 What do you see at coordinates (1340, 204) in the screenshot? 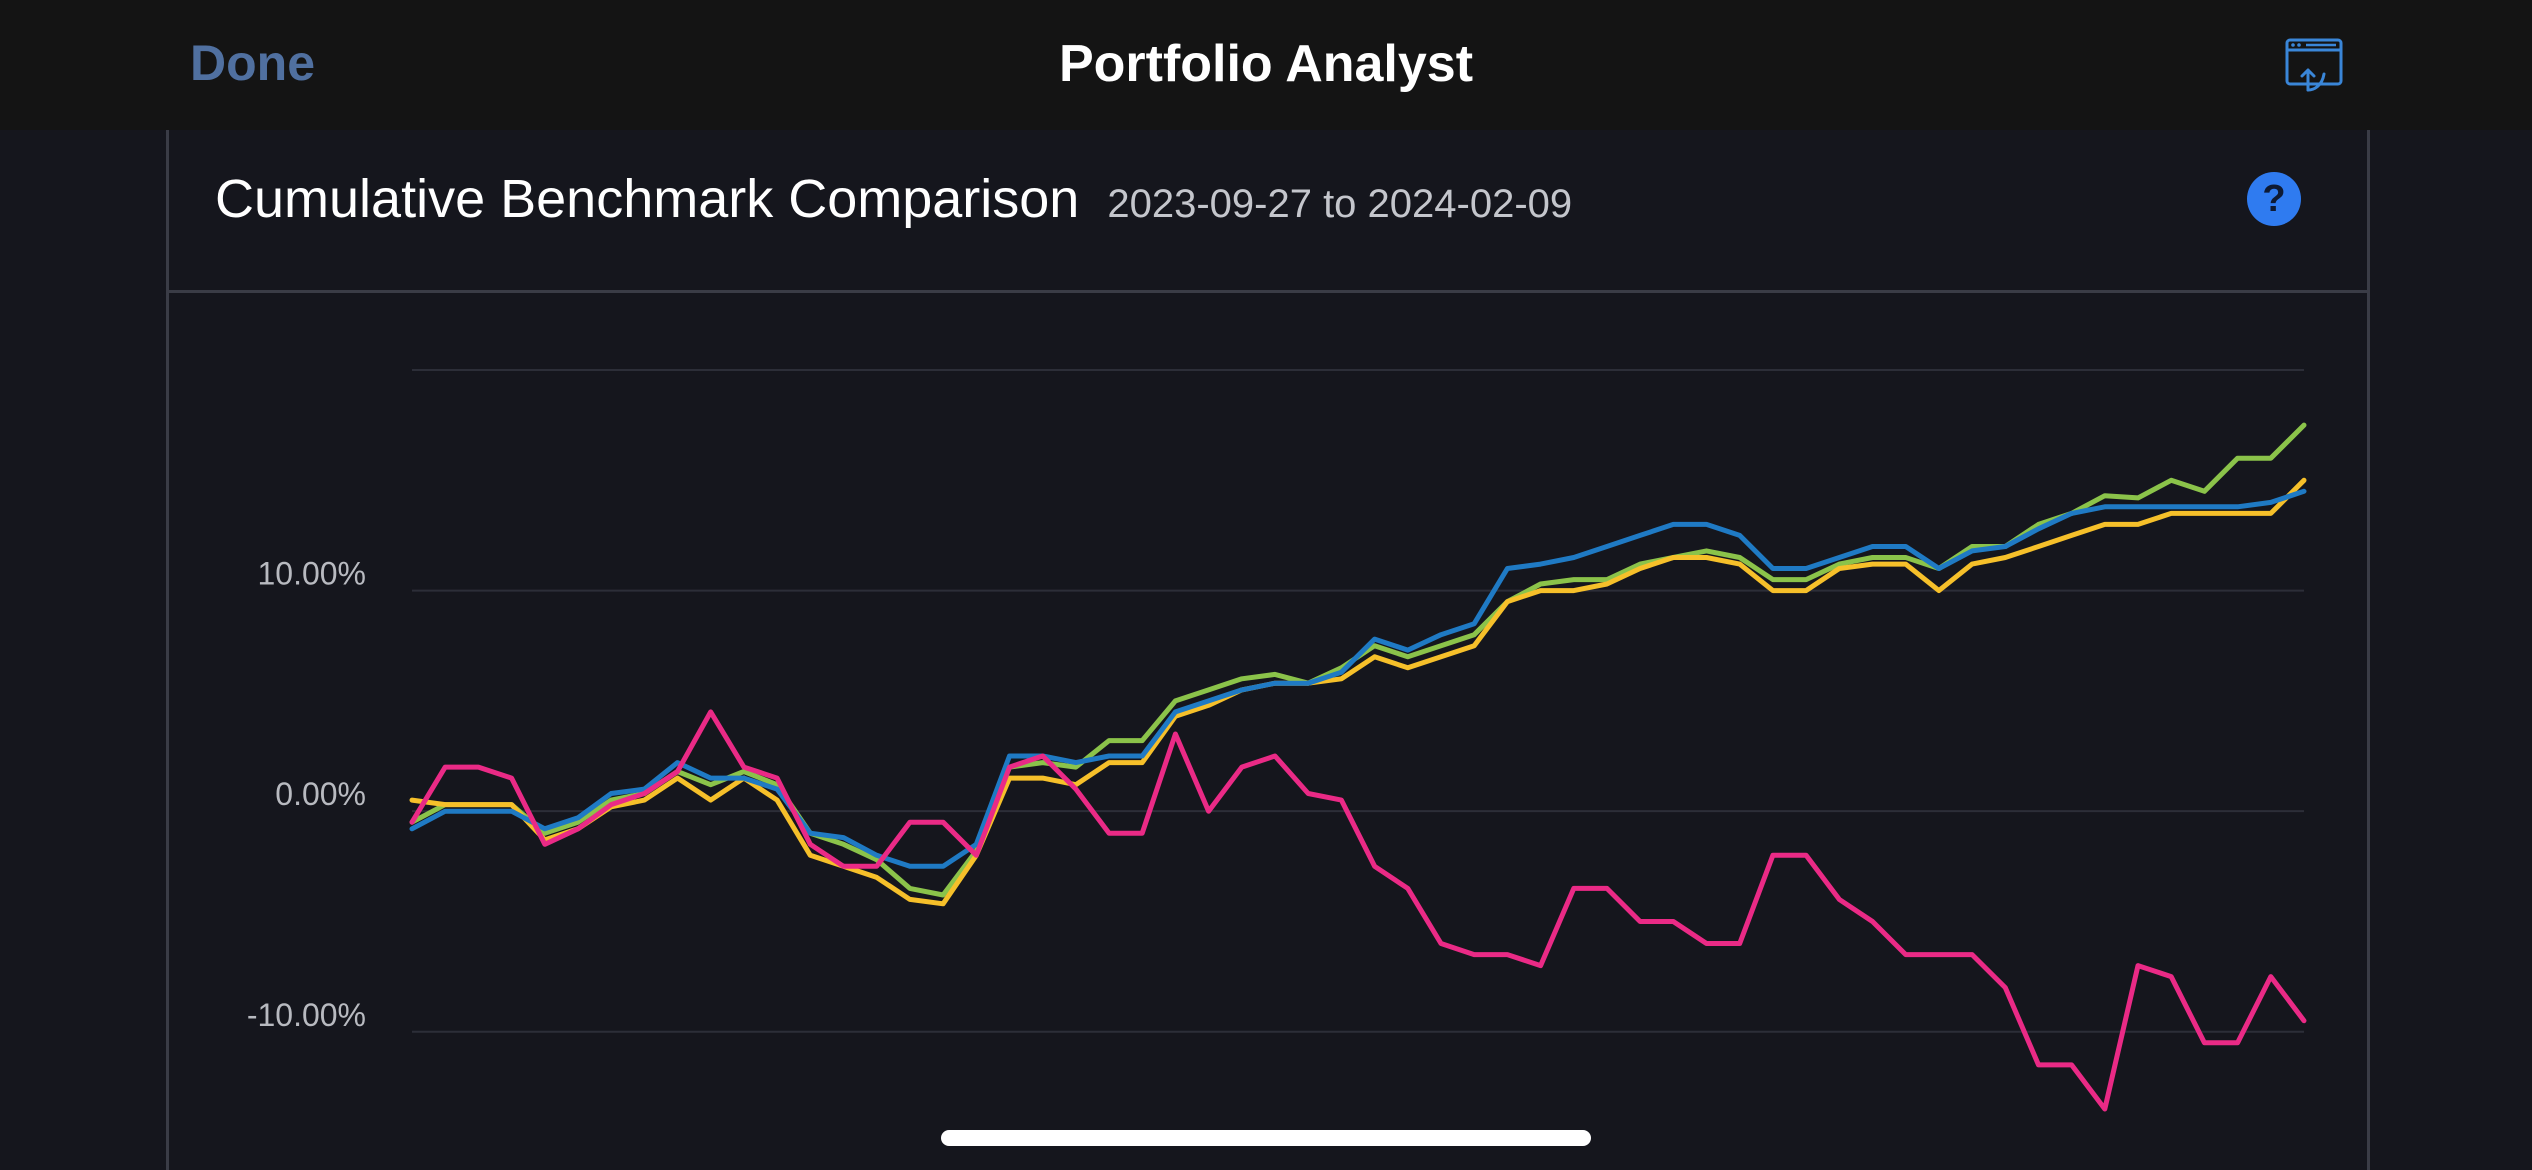
I see `date-range: 2023-09-27 to 2024-02-09` at bounding box center [1340, 204].